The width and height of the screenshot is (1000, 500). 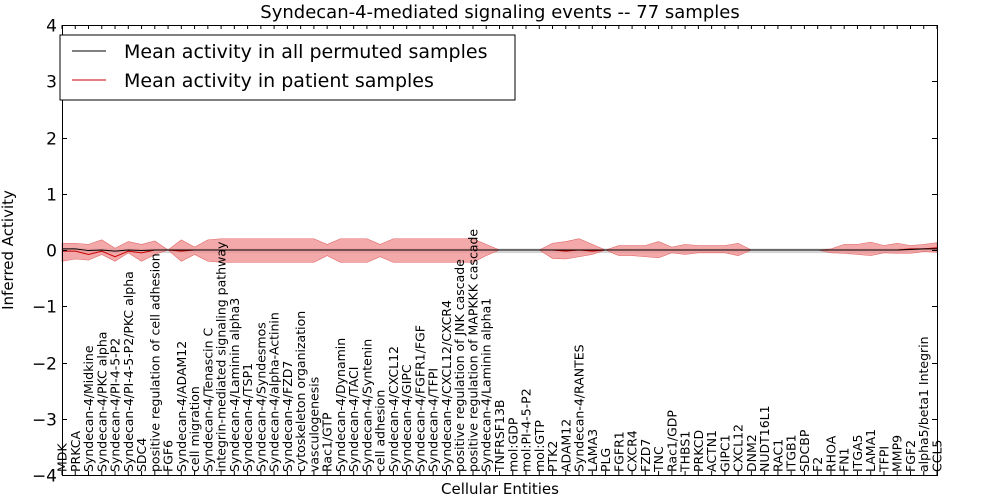 What do you see at coordinates (446, 386) in the screenshot?
I see `x-tick-label: Syndecan-4/CXCL12/CXCR4` at bounding box center [446, 386].